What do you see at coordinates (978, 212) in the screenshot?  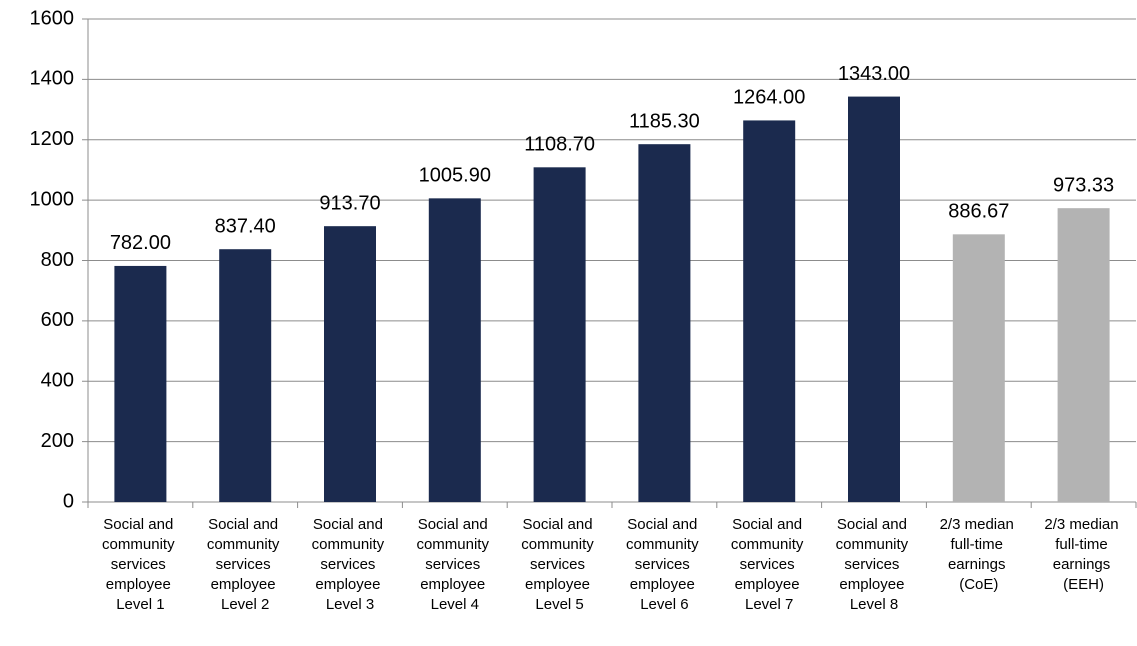 I see `value-label: 886.67` at bounding box center [978, 212].